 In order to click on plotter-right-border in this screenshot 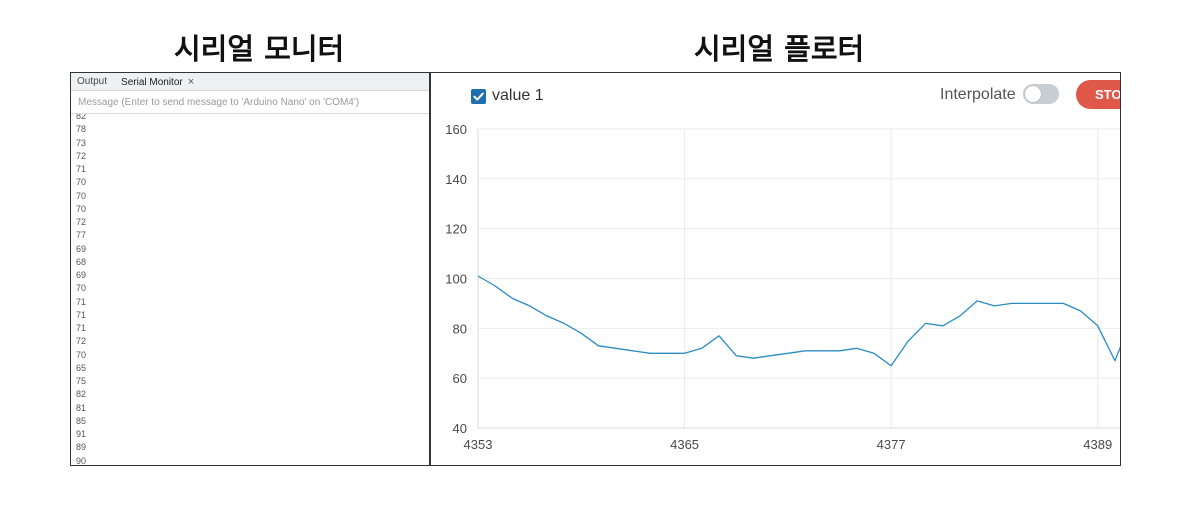, I will do `click(1120, 269)`.